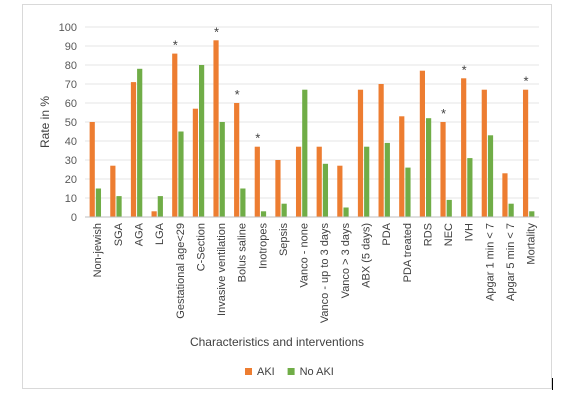 The image size is (582, 414). Describe the element at coordinates (511, 262) in the screenshot. I see `x-category-label: Apgar 5 min < 7` at that location.